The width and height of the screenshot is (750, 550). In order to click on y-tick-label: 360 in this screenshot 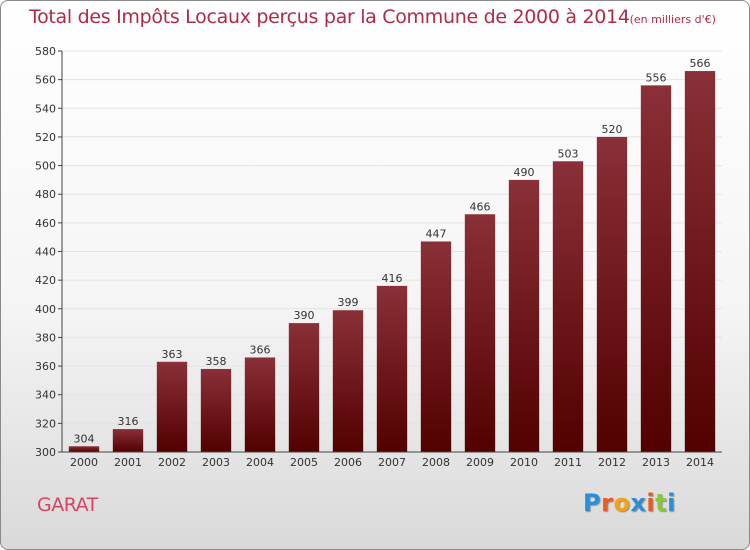, I will do `click(45, 366)`.